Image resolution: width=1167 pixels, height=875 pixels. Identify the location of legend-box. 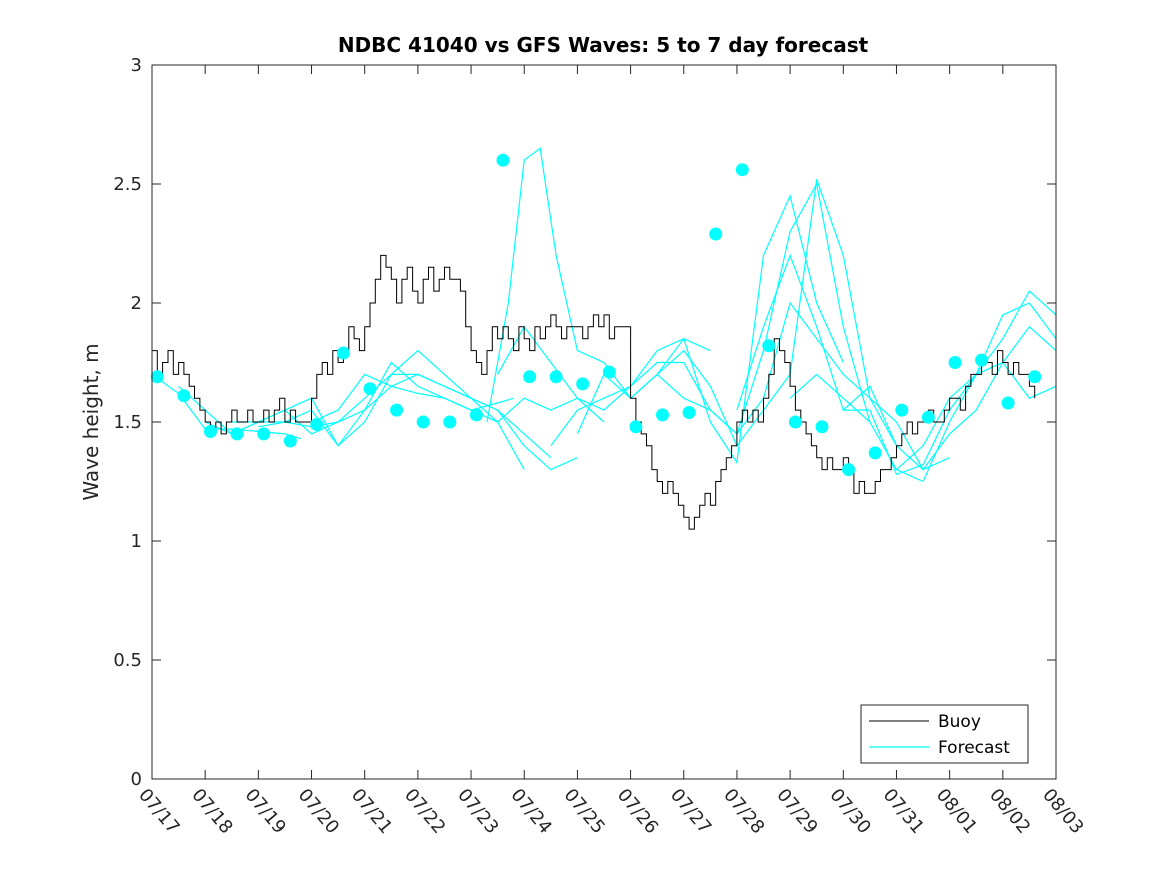
(944, 734).